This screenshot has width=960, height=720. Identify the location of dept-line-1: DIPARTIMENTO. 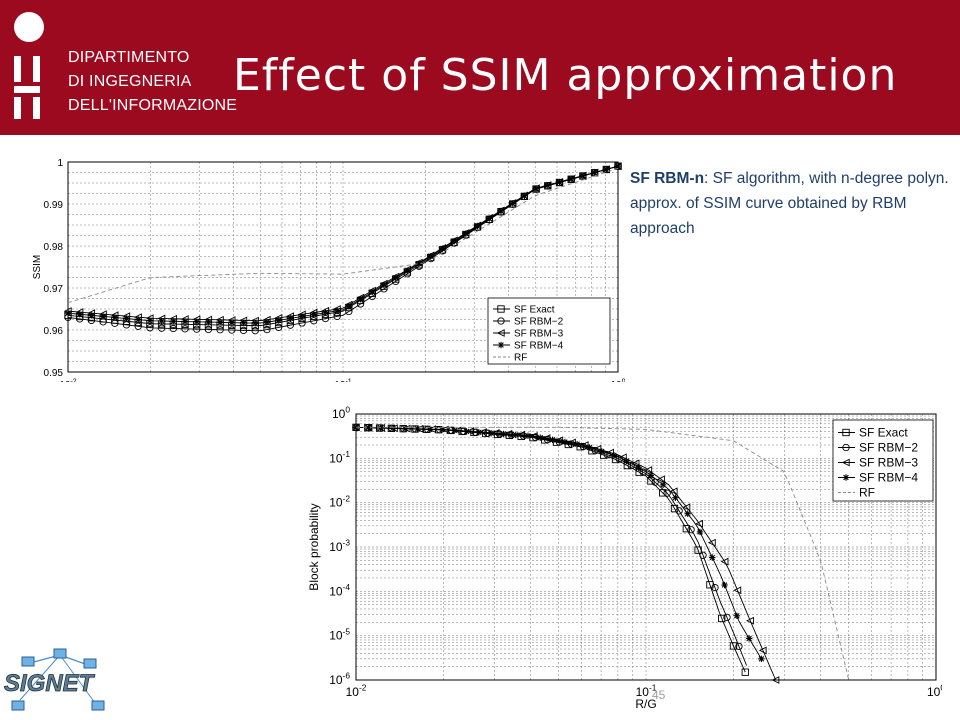
(129, 57).